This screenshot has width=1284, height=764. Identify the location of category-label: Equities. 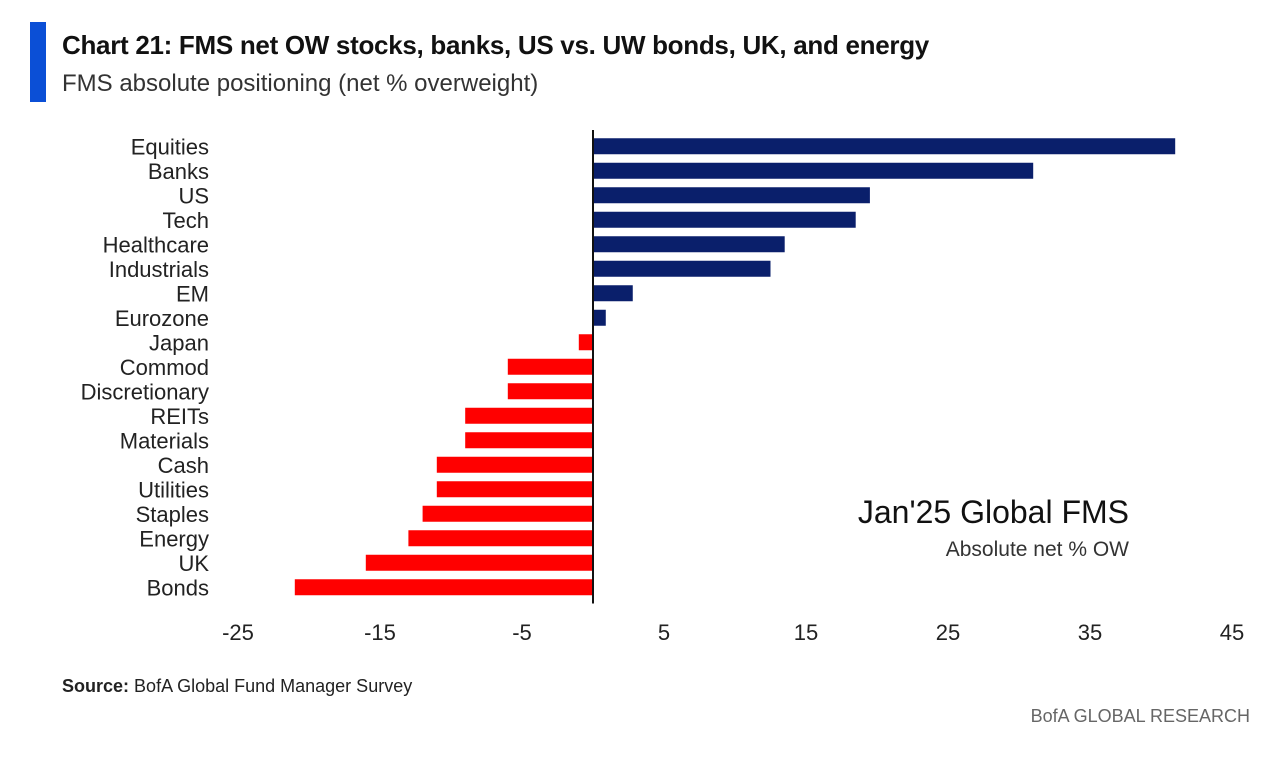
(170, 146).